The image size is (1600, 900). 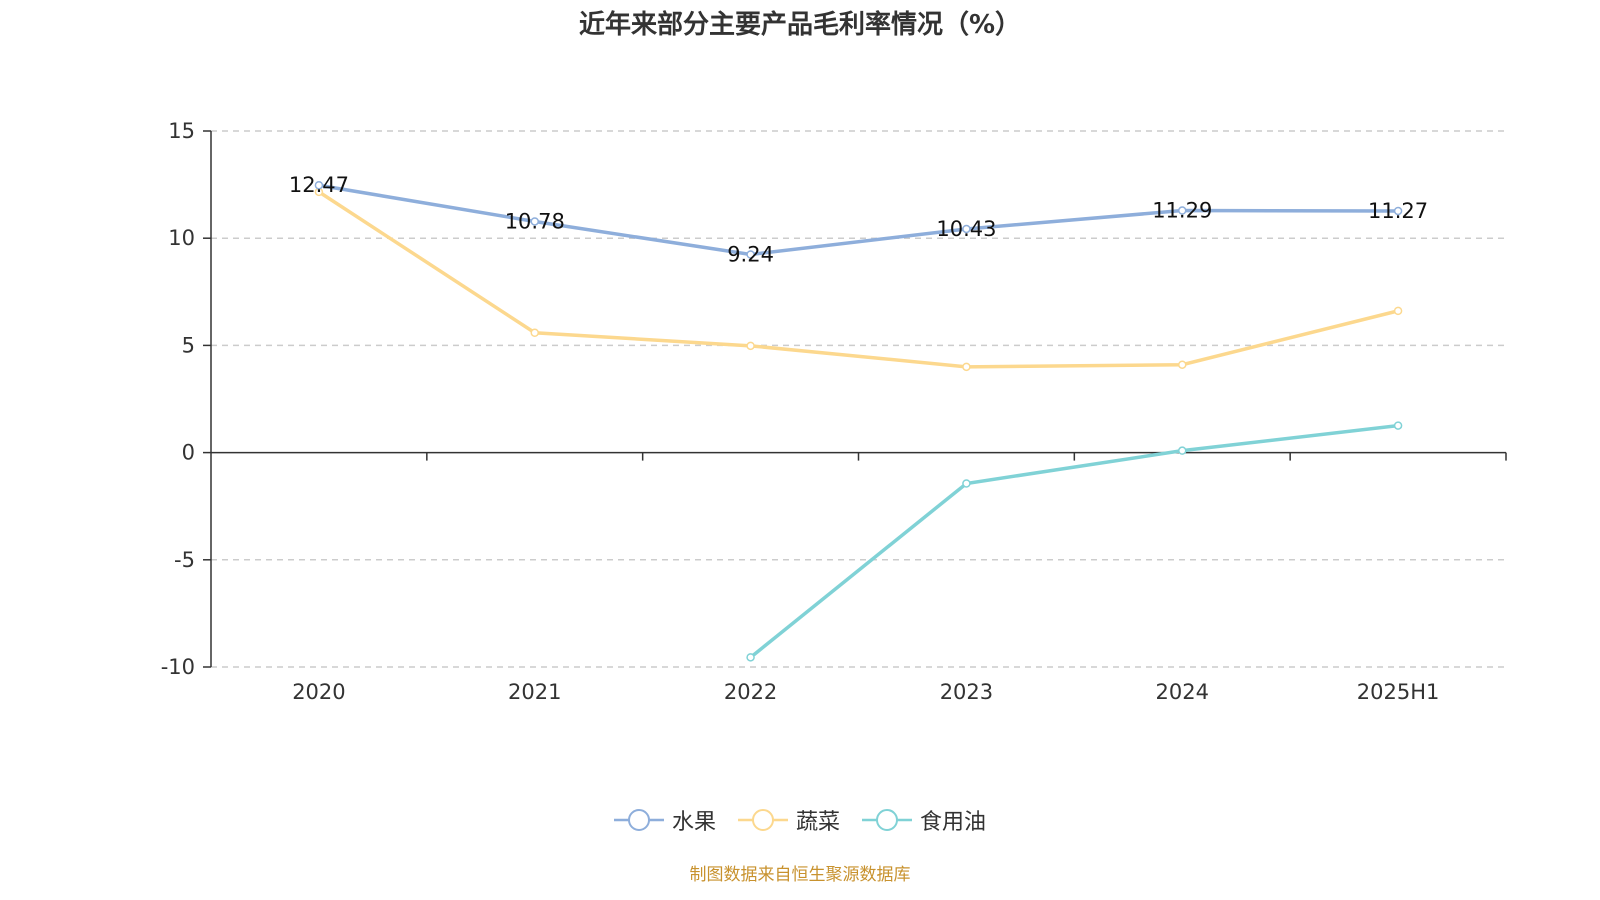 I want to click on legend-label: 食用油, so click(x=953, y=822).